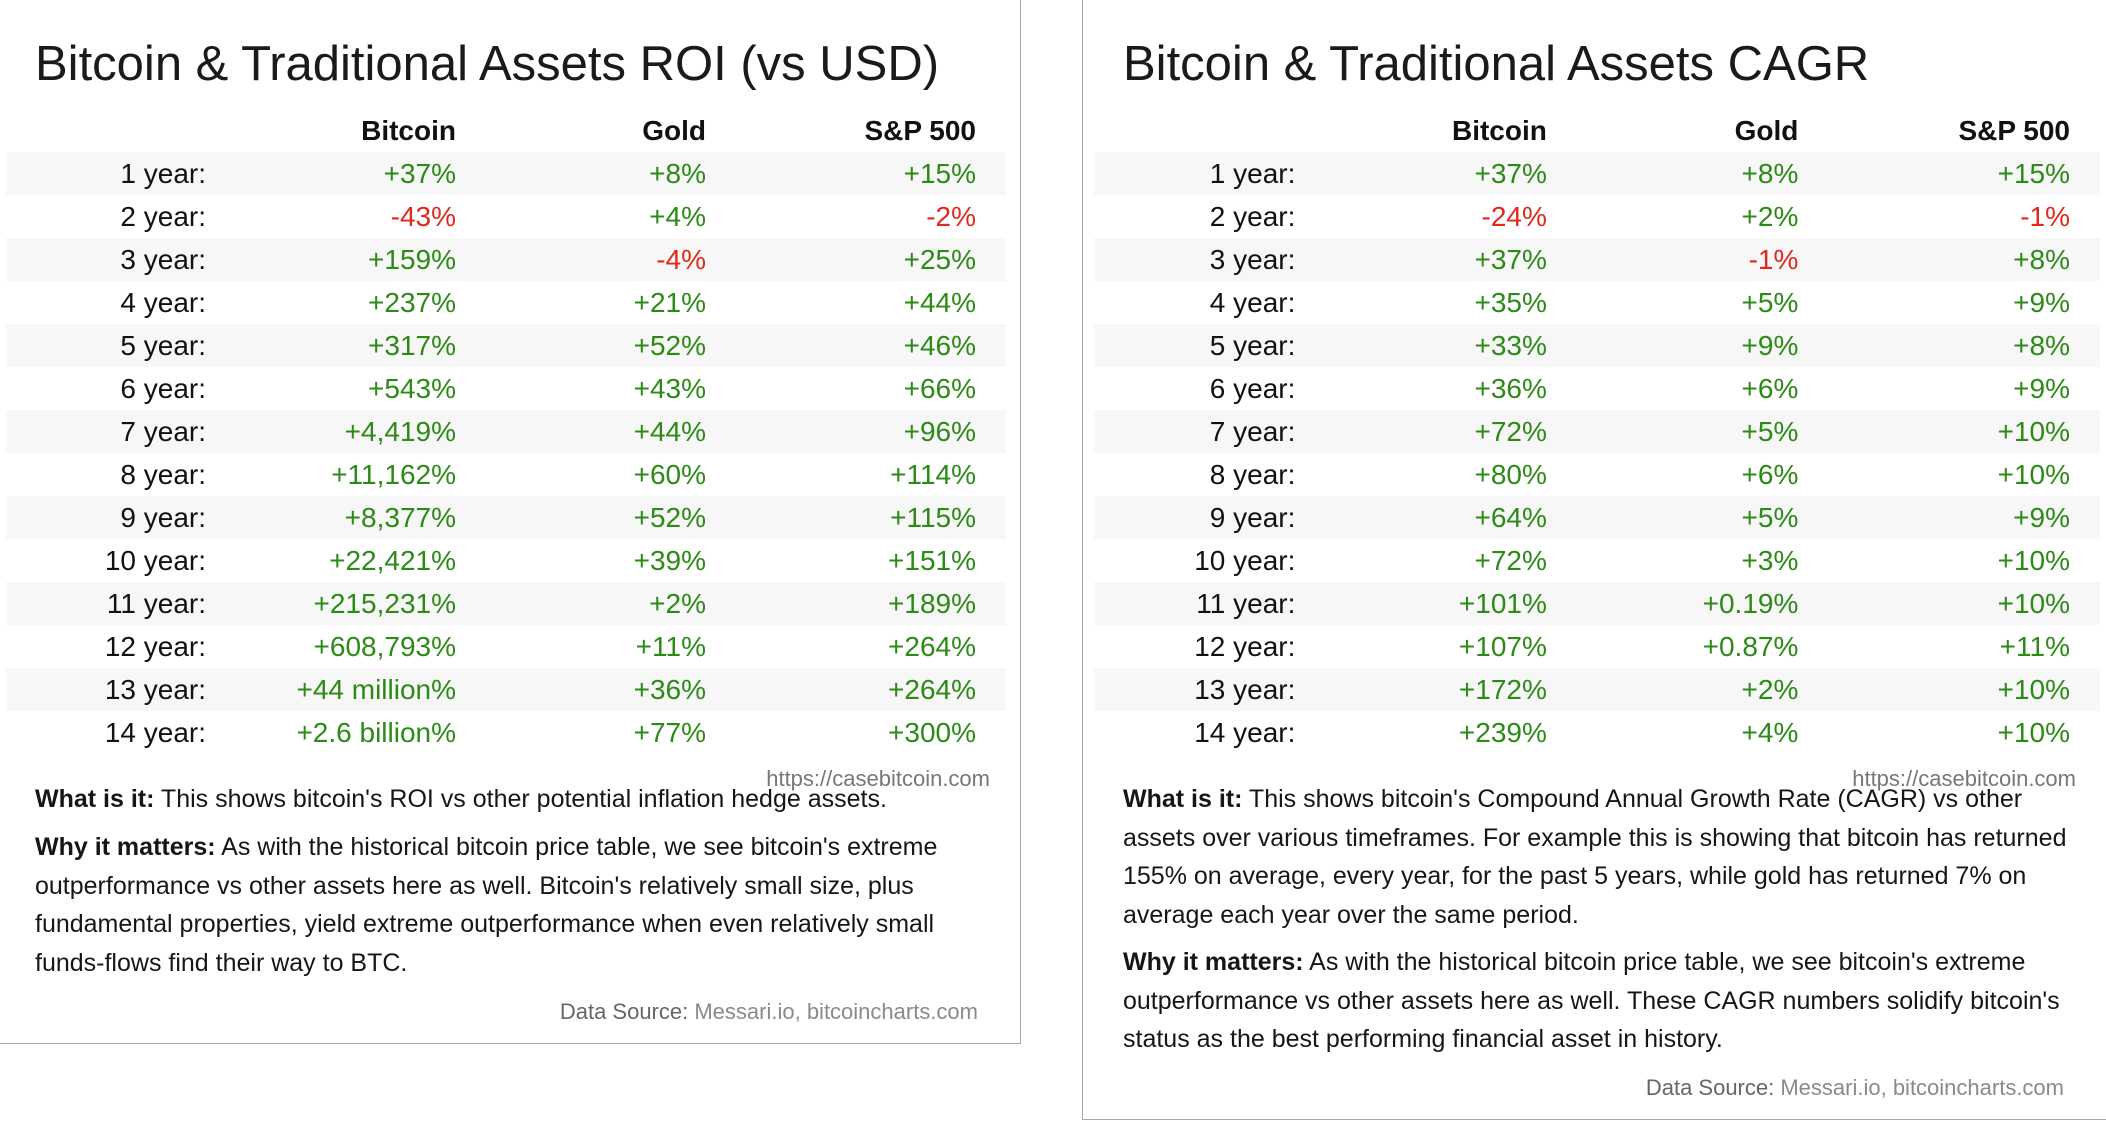  Describe the element at coordinates (1597, 603) in the screenshot. I see `table-row: 11 year: +101% +0.19% +10%` at that location.